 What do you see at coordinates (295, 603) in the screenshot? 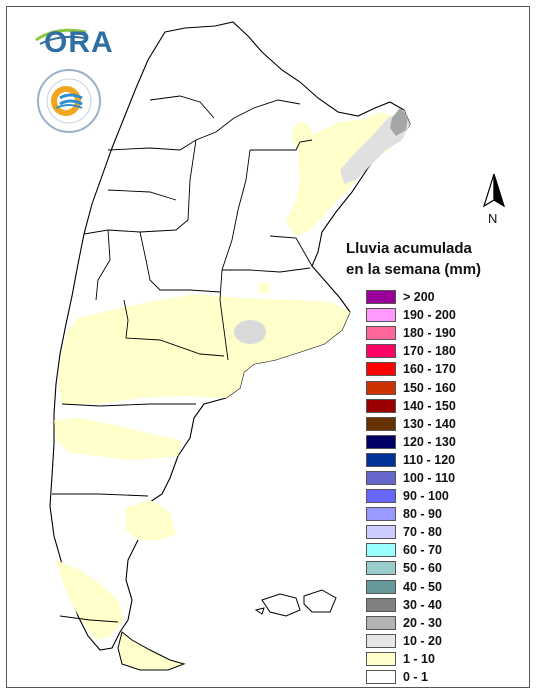
I see `malvinas-islands` at bounding box center [295, 603].